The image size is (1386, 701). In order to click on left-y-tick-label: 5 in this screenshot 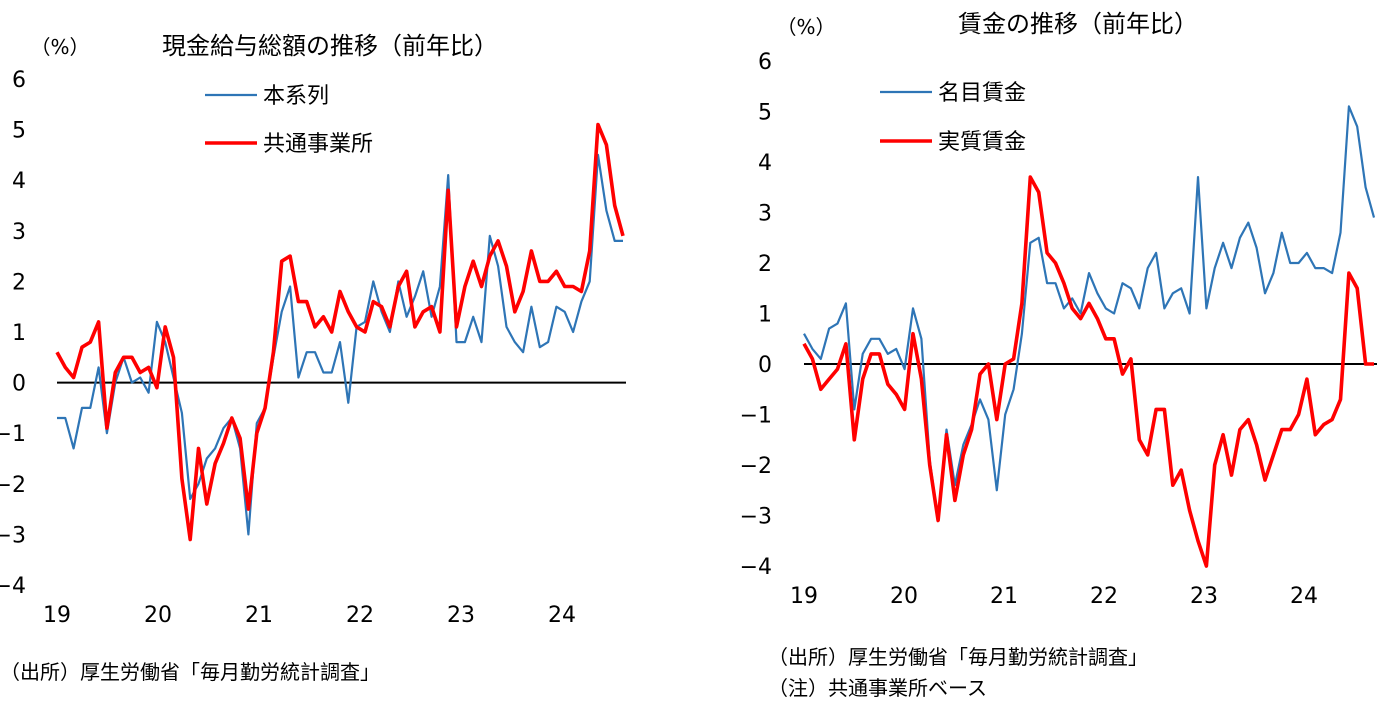, I will do `click(19, 131)`.